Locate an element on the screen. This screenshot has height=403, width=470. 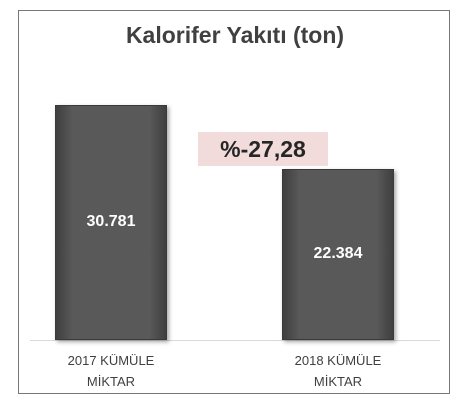
baseline is located at coordinates (235, 340).